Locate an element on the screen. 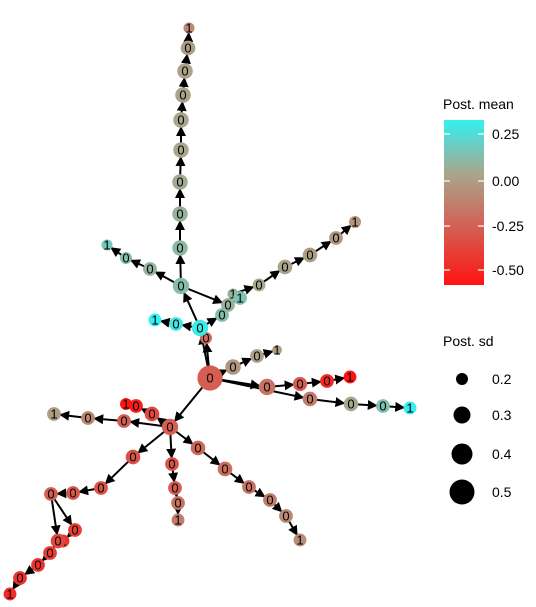 This screenshot has width=536, height=607. size-legend-title: Post. sd is located at coordinates (468, 341).